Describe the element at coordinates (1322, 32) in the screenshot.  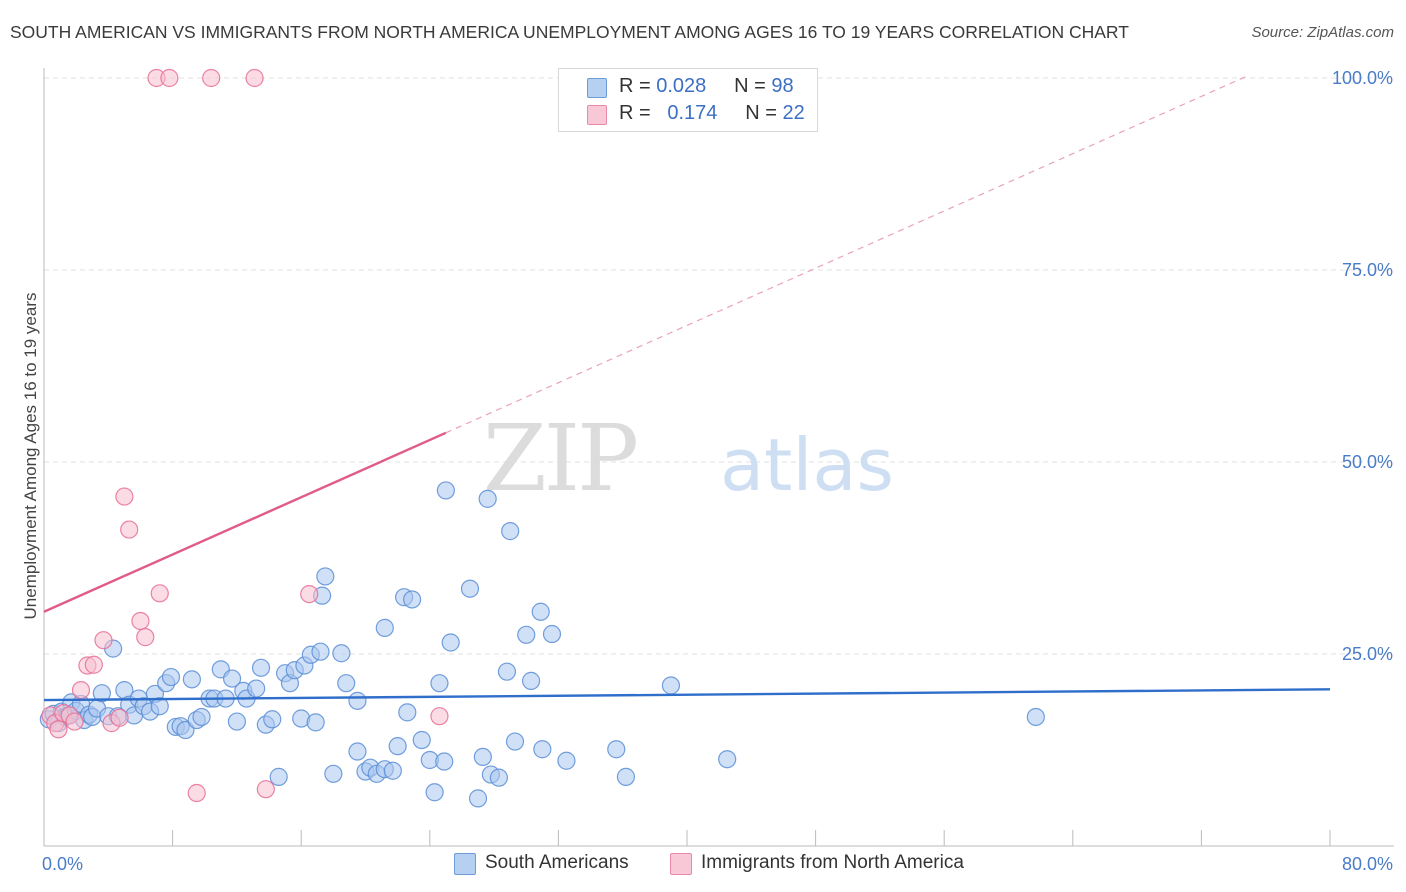
I see `chart-source: Source: ZipAtlas.com` at that location.